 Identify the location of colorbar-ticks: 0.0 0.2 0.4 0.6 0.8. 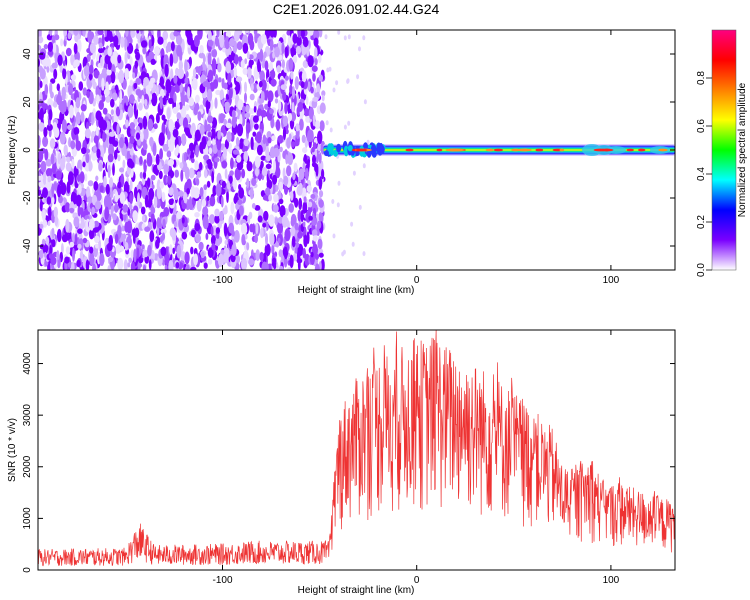
(704, 174).